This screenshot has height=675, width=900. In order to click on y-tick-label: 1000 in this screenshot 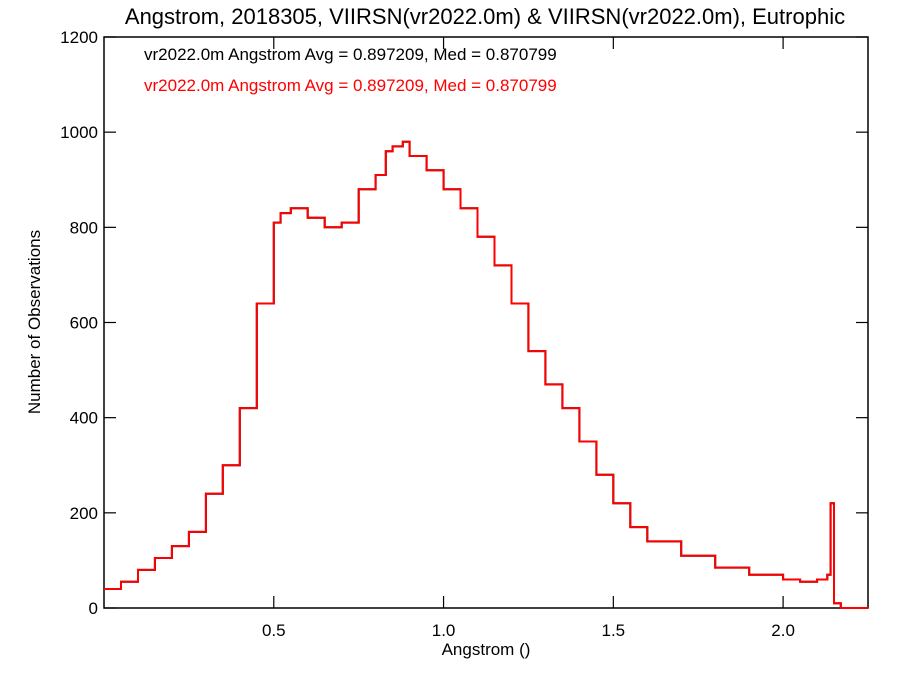, I will do `click(79, 132)`.